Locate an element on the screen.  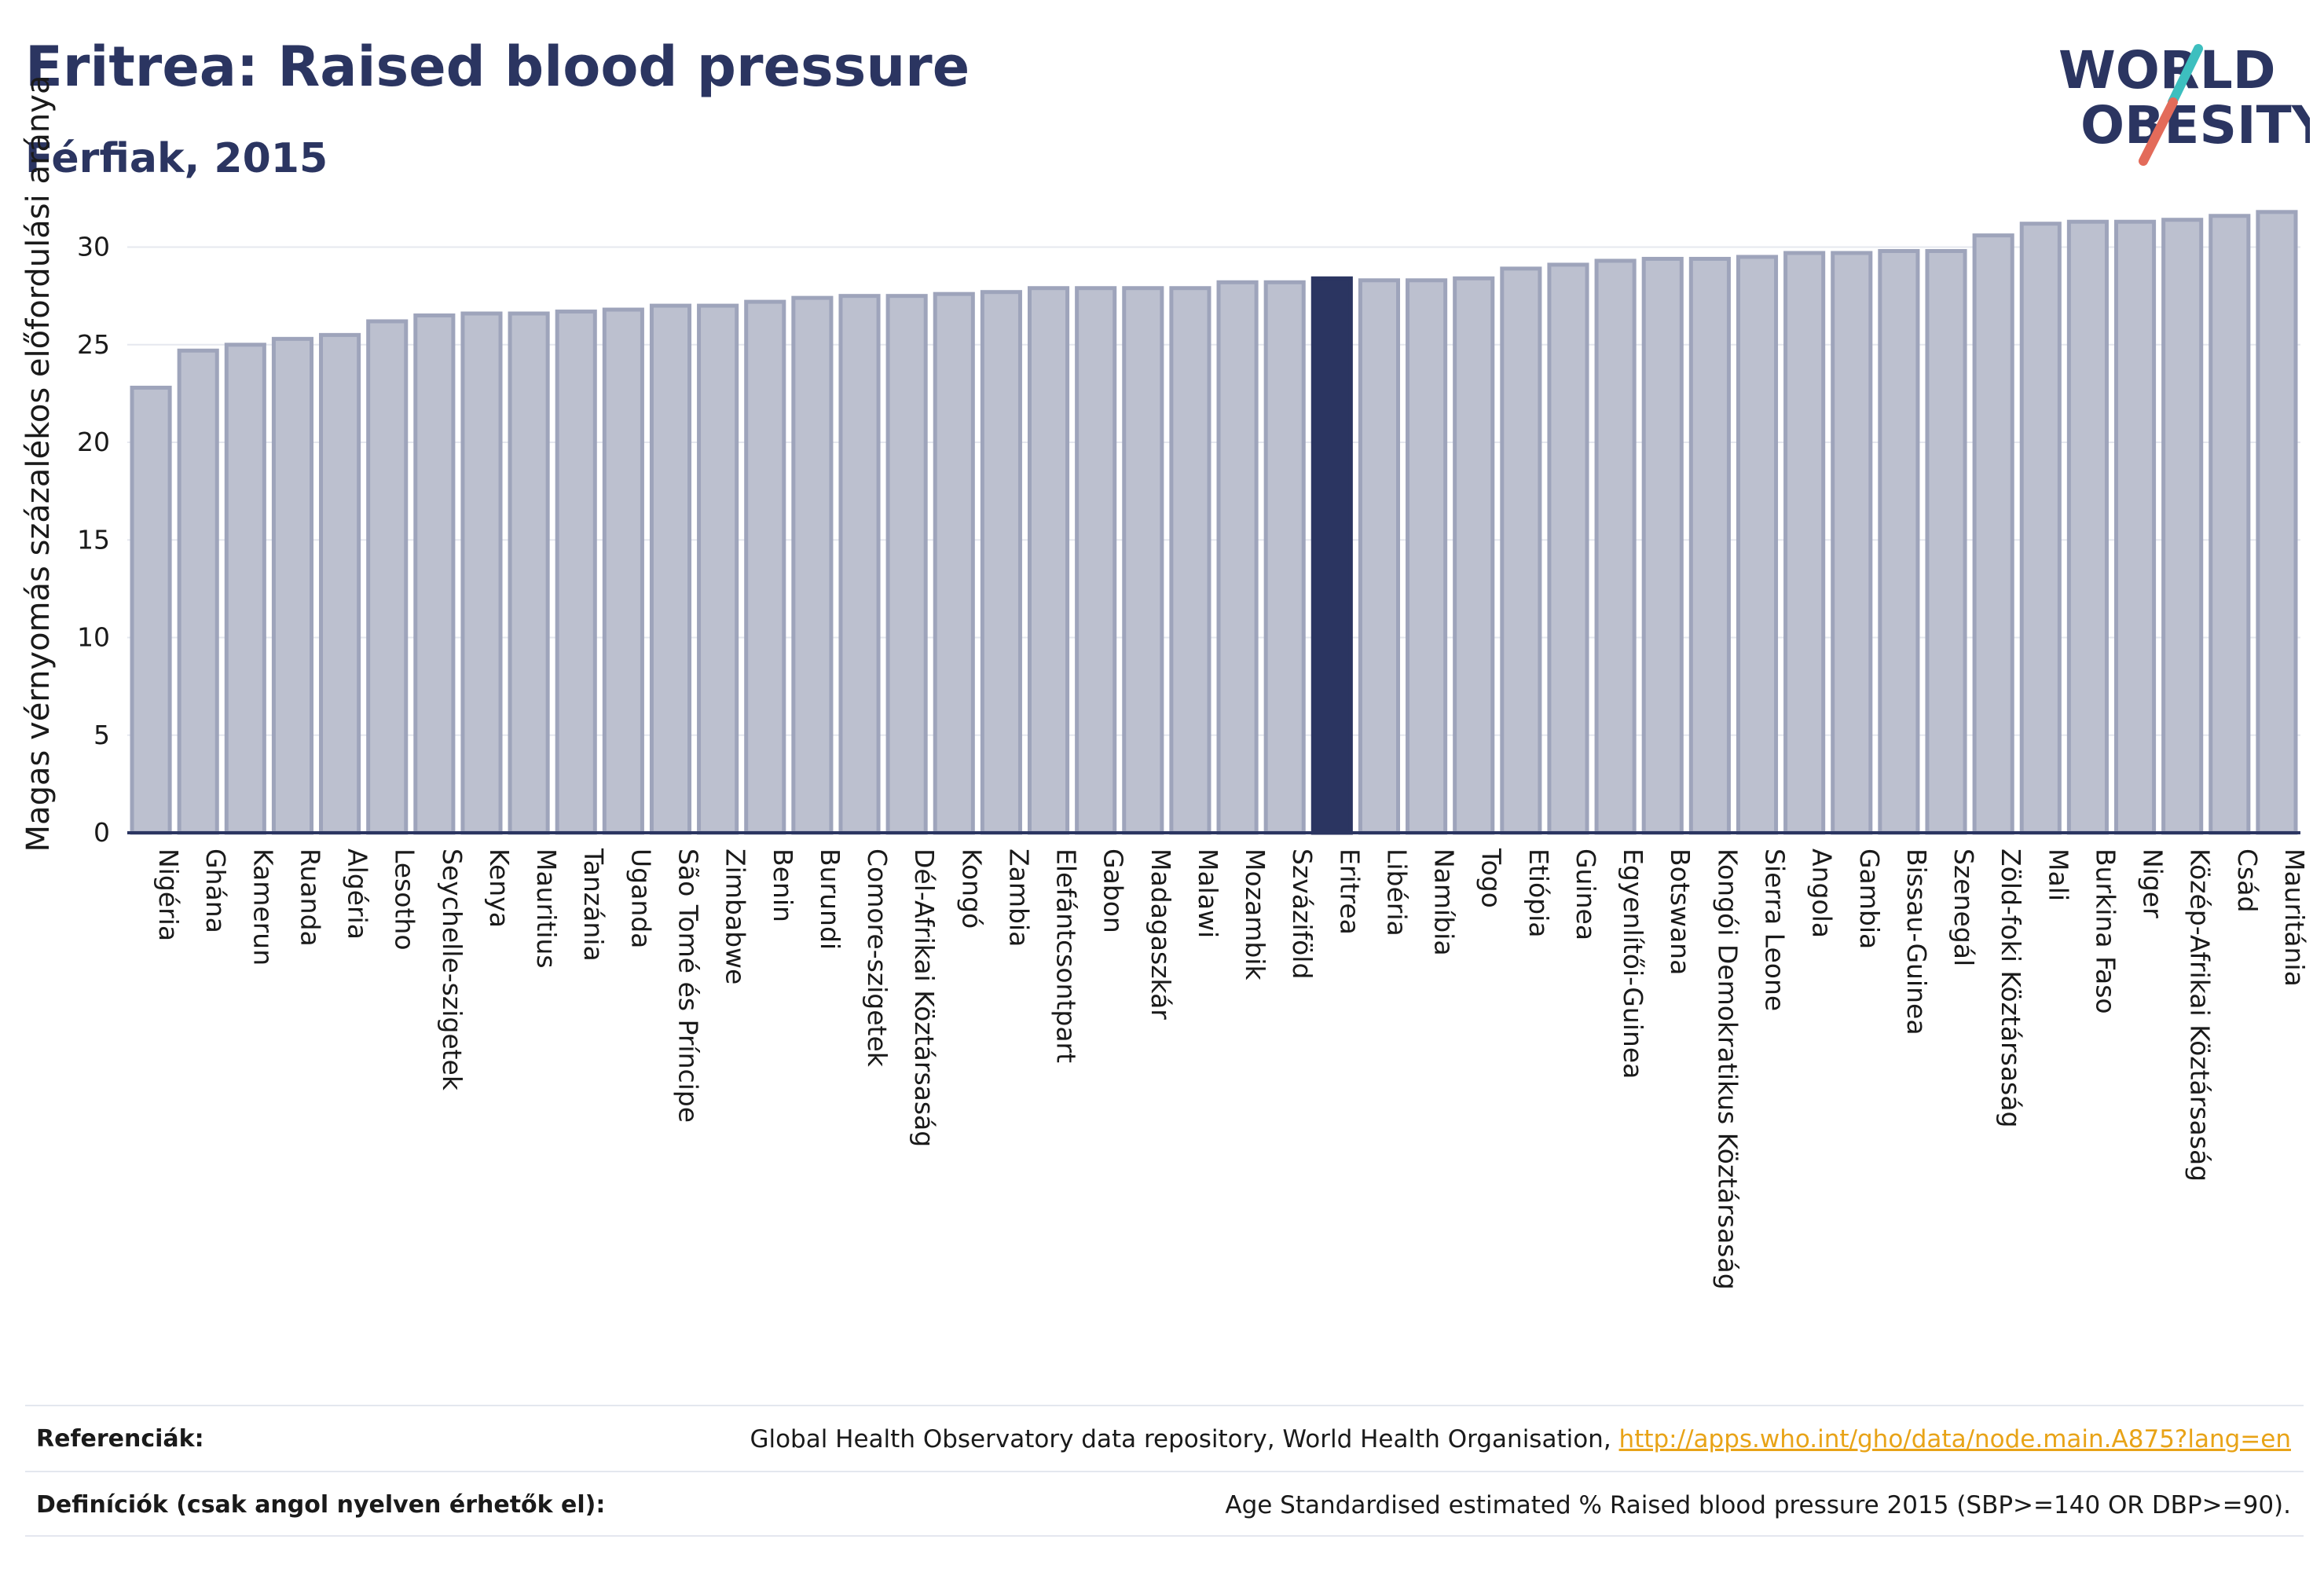
x-tick-label: Közép-Afrikai Köztársaság is located at coordinates (2200, 1015).